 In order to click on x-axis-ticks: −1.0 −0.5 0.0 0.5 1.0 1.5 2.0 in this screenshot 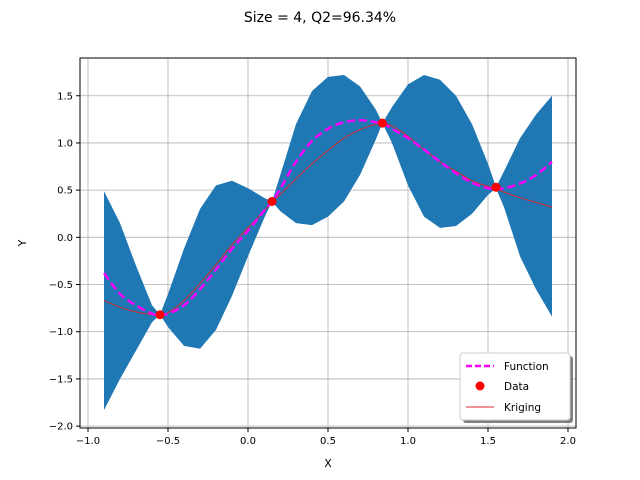, I will do `click(326, 437)`.